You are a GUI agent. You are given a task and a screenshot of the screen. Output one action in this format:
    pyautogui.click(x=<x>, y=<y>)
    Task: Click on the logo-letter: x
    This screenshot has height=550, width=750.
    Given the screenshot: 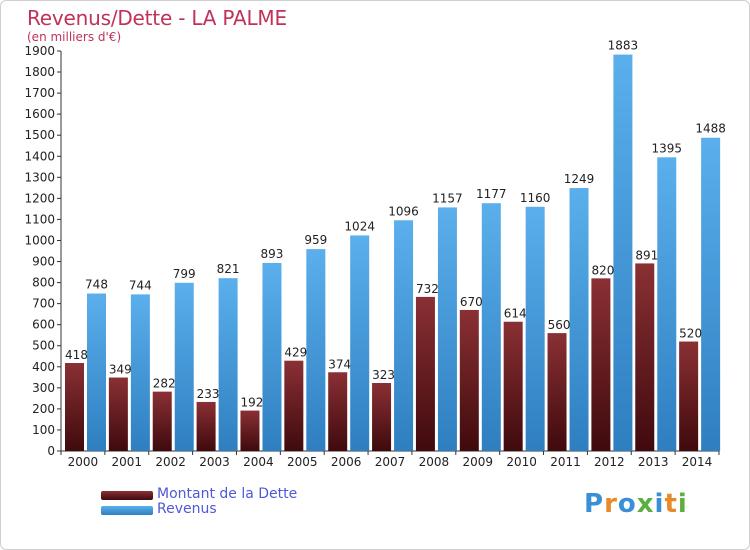 What is the action you would take?
    pyautogui.click(x=645, y=504)
    